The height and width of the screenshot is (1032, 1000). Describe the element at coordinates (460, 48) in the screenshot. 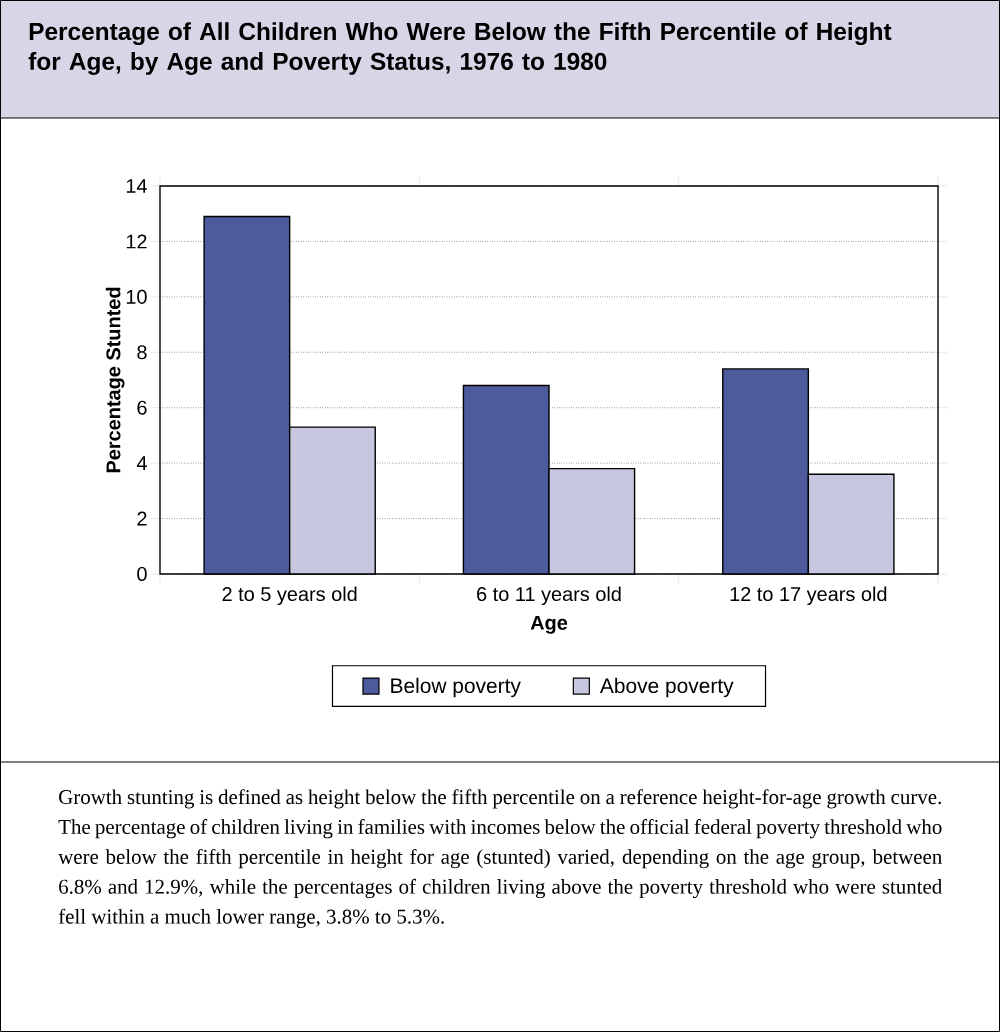

I see `chart-title: Percentage of All Children Who Were Below the Fifth Percentile of Height for Age, by Age and Poverty Status, 1976 to 1980` at that location.